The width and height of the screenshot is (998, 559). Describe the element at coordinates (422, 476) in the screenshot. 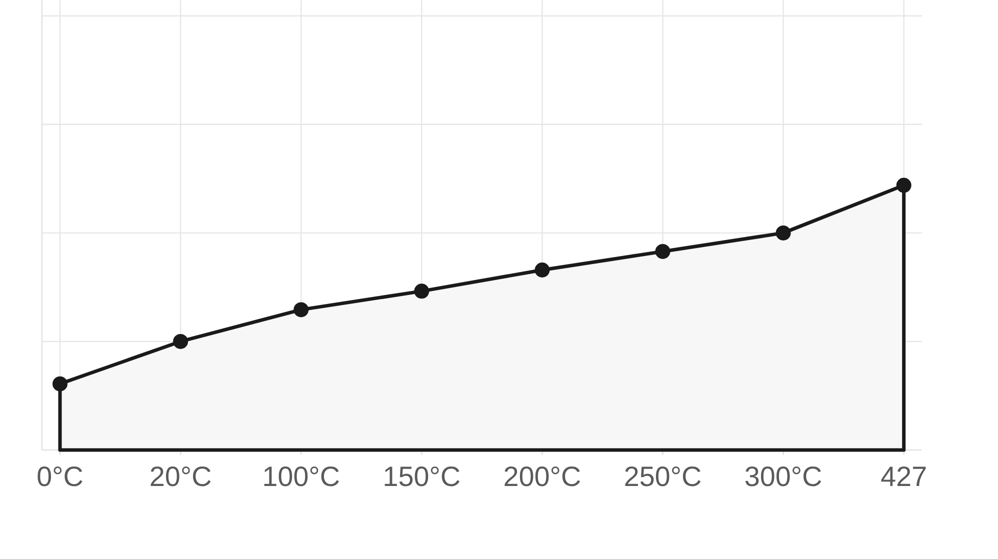

I see `x-tick-label: 150°C` at that location.